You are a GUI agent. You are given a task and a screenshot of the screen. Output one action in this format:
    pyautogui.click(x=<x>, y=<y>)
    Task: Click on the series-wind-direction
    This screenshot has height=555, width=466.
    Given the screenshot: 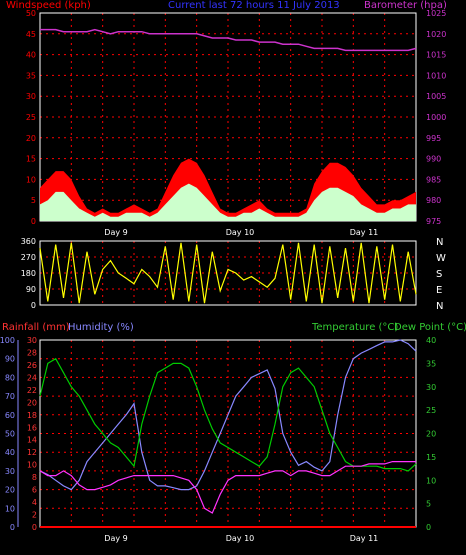 What is the action you would take?
    pyautogui.click(x=228, y=273)
    